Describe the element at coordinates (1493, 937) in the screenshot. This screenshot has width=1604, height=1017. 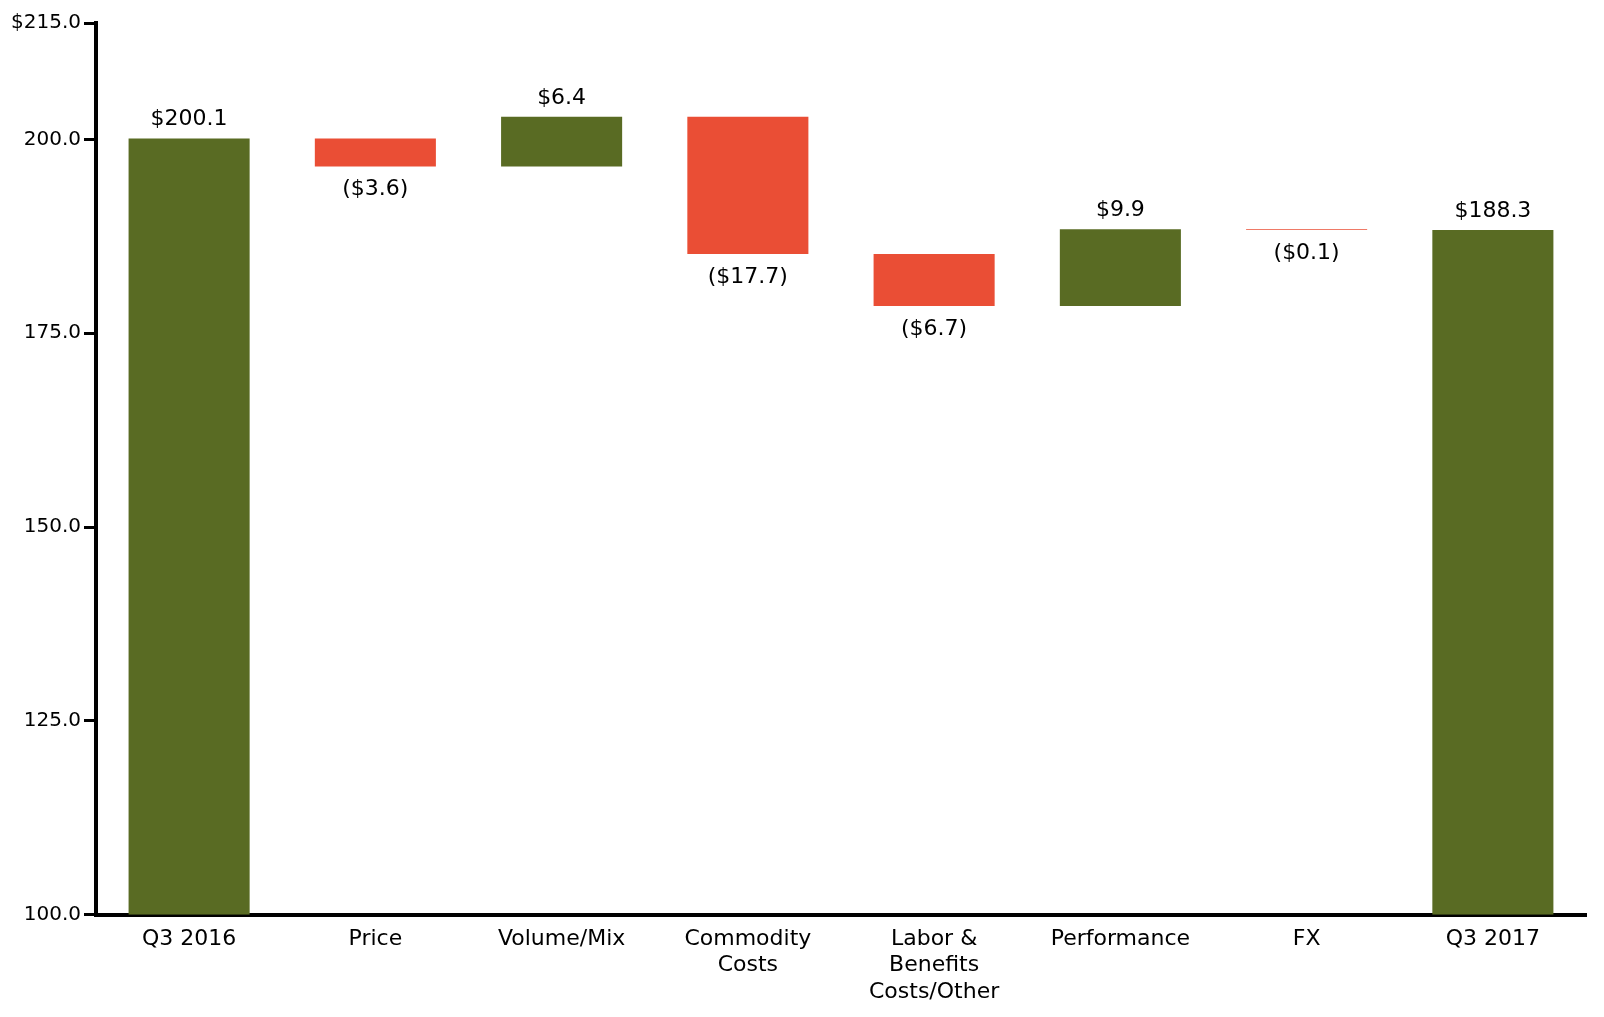
I see `x-tick-label: Q3 2017` at that location.